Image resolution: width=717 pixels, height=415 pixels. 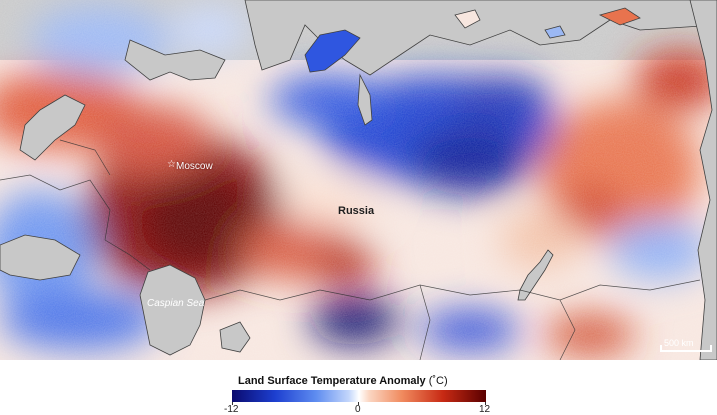 What do you see at coordinates (485, 409) in the screenshot?
I see `legend-max-label: 12` at bounding box center [485, 409].